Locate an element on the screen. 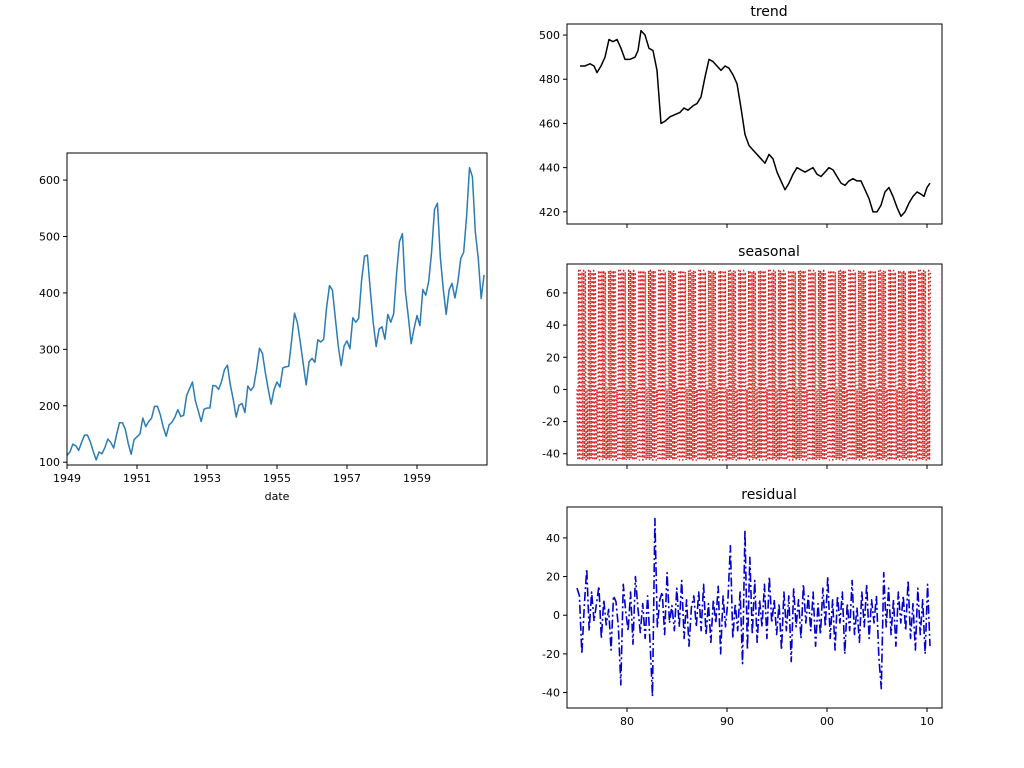 The height and width of the screenshot is (768, 1024). seasonal-y-tick-label: 20 is located at coordinates (553, 357).